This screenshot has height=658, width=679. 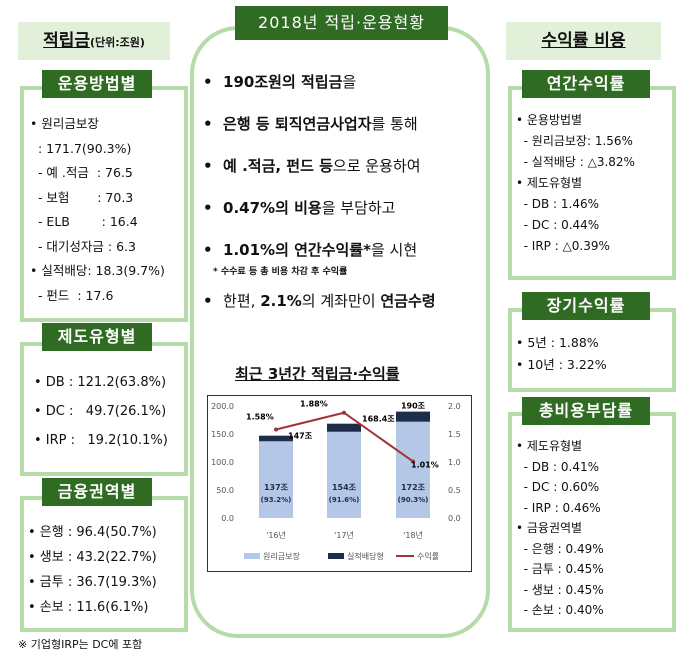 I want to click on section-header: 연간수익률, so click(x=586, y=84).